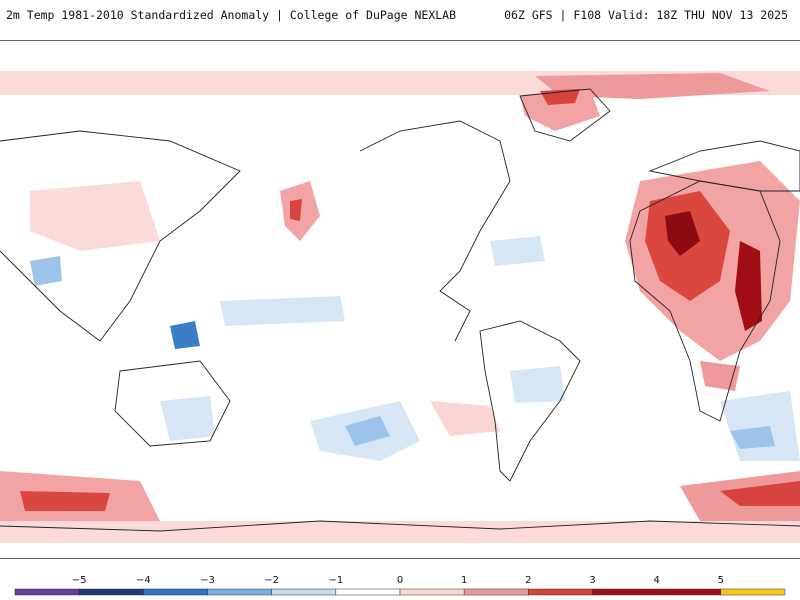 This screenshot has height=600, width=800. I want to click on colorbar-tick-label: −3, so click(207, 580).